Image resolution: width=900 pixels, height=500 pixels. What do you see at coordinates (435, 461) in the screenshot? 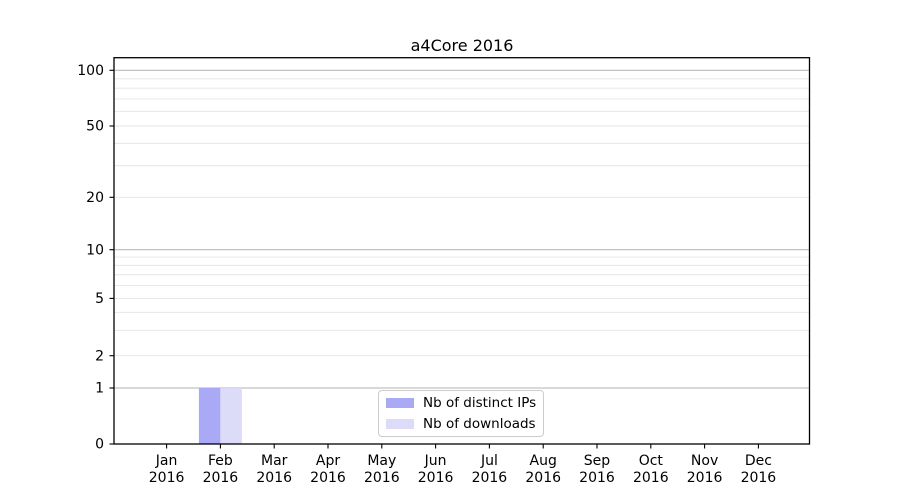
I see `x-tick-label-month: Jun` at bounding box center [435, 461].